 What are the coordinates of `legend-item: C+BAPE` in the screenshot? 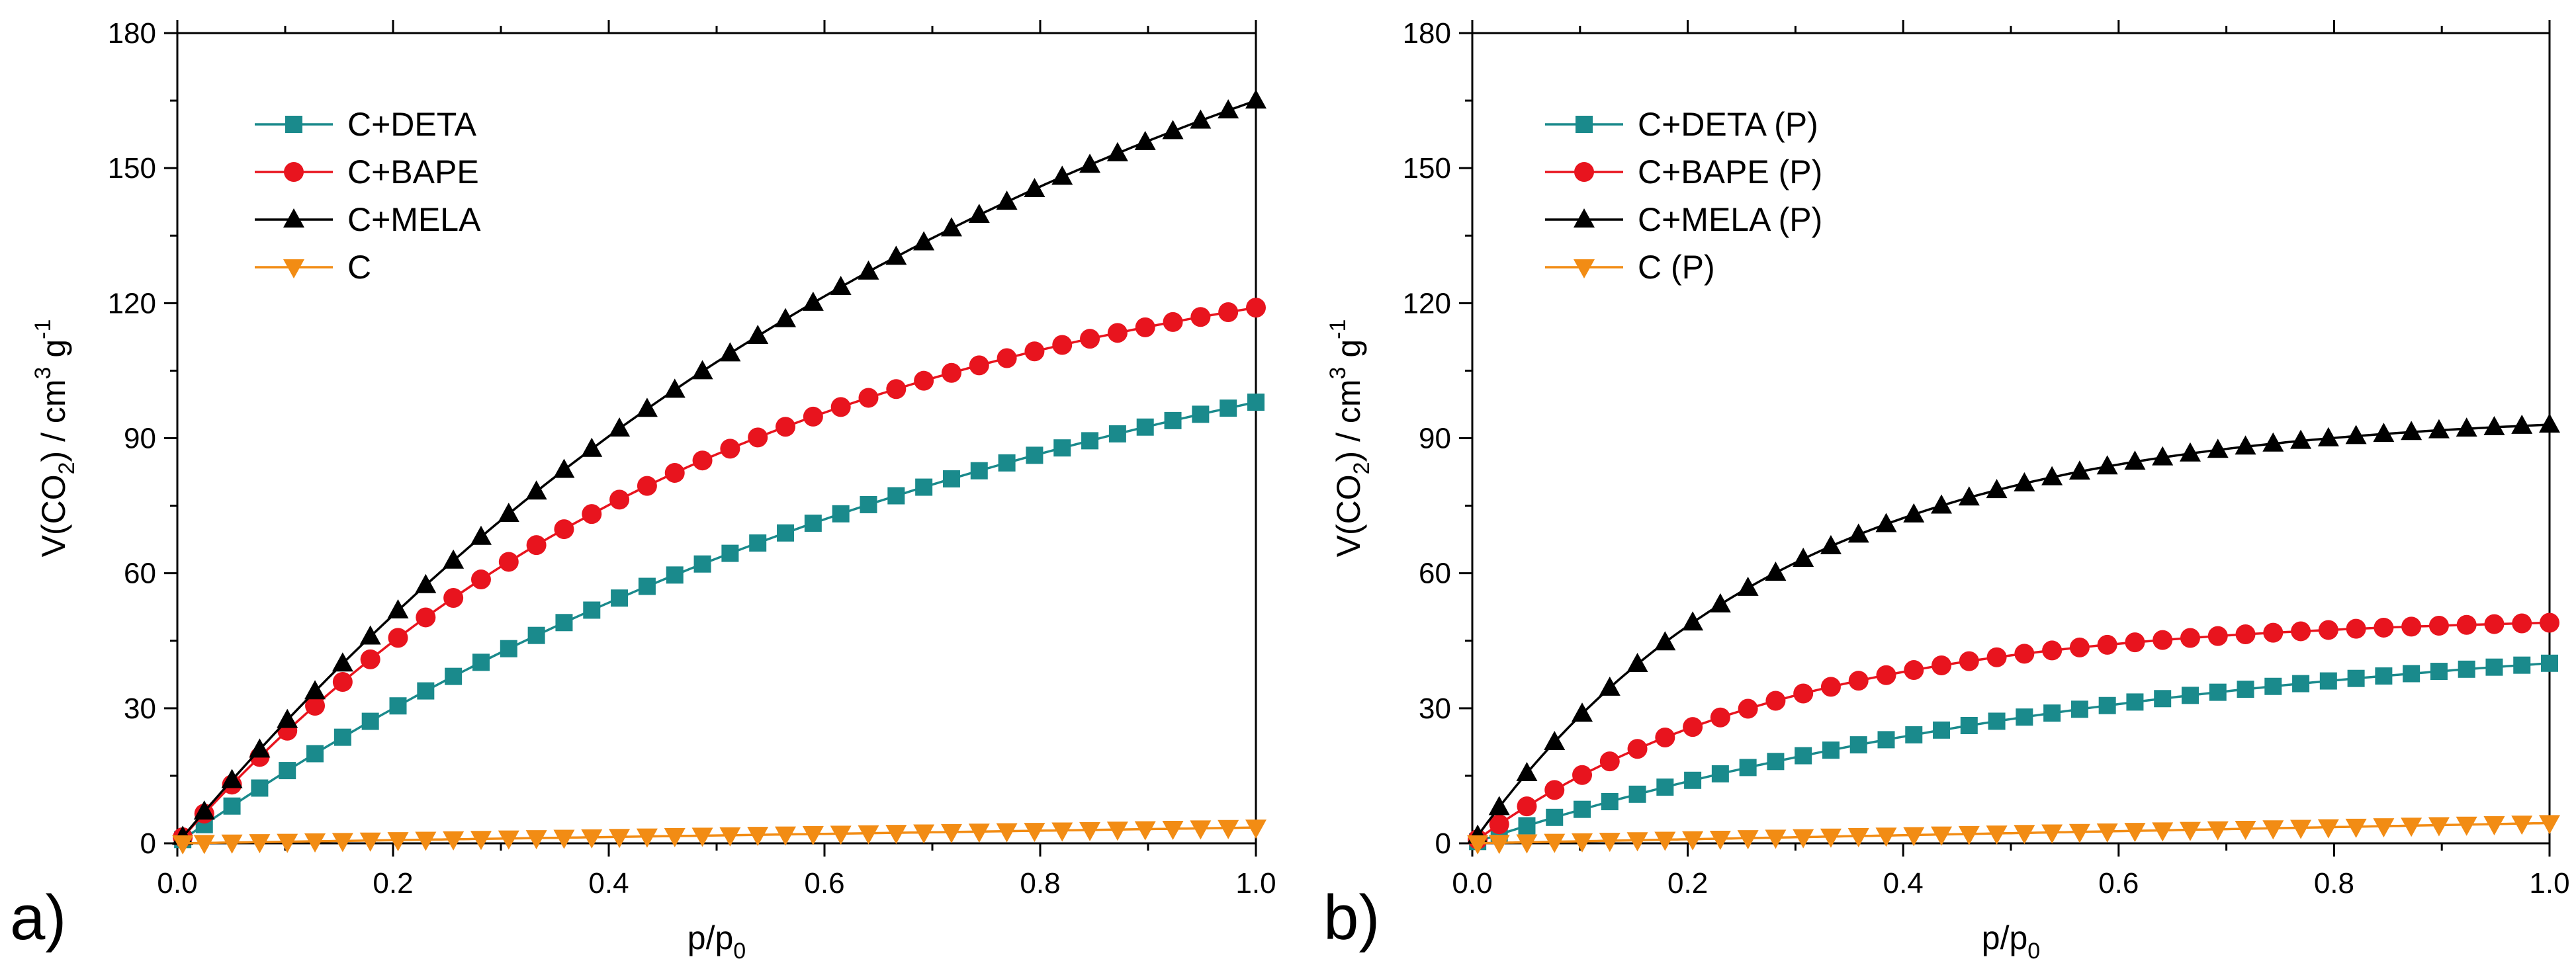 It's located at (367, 171).